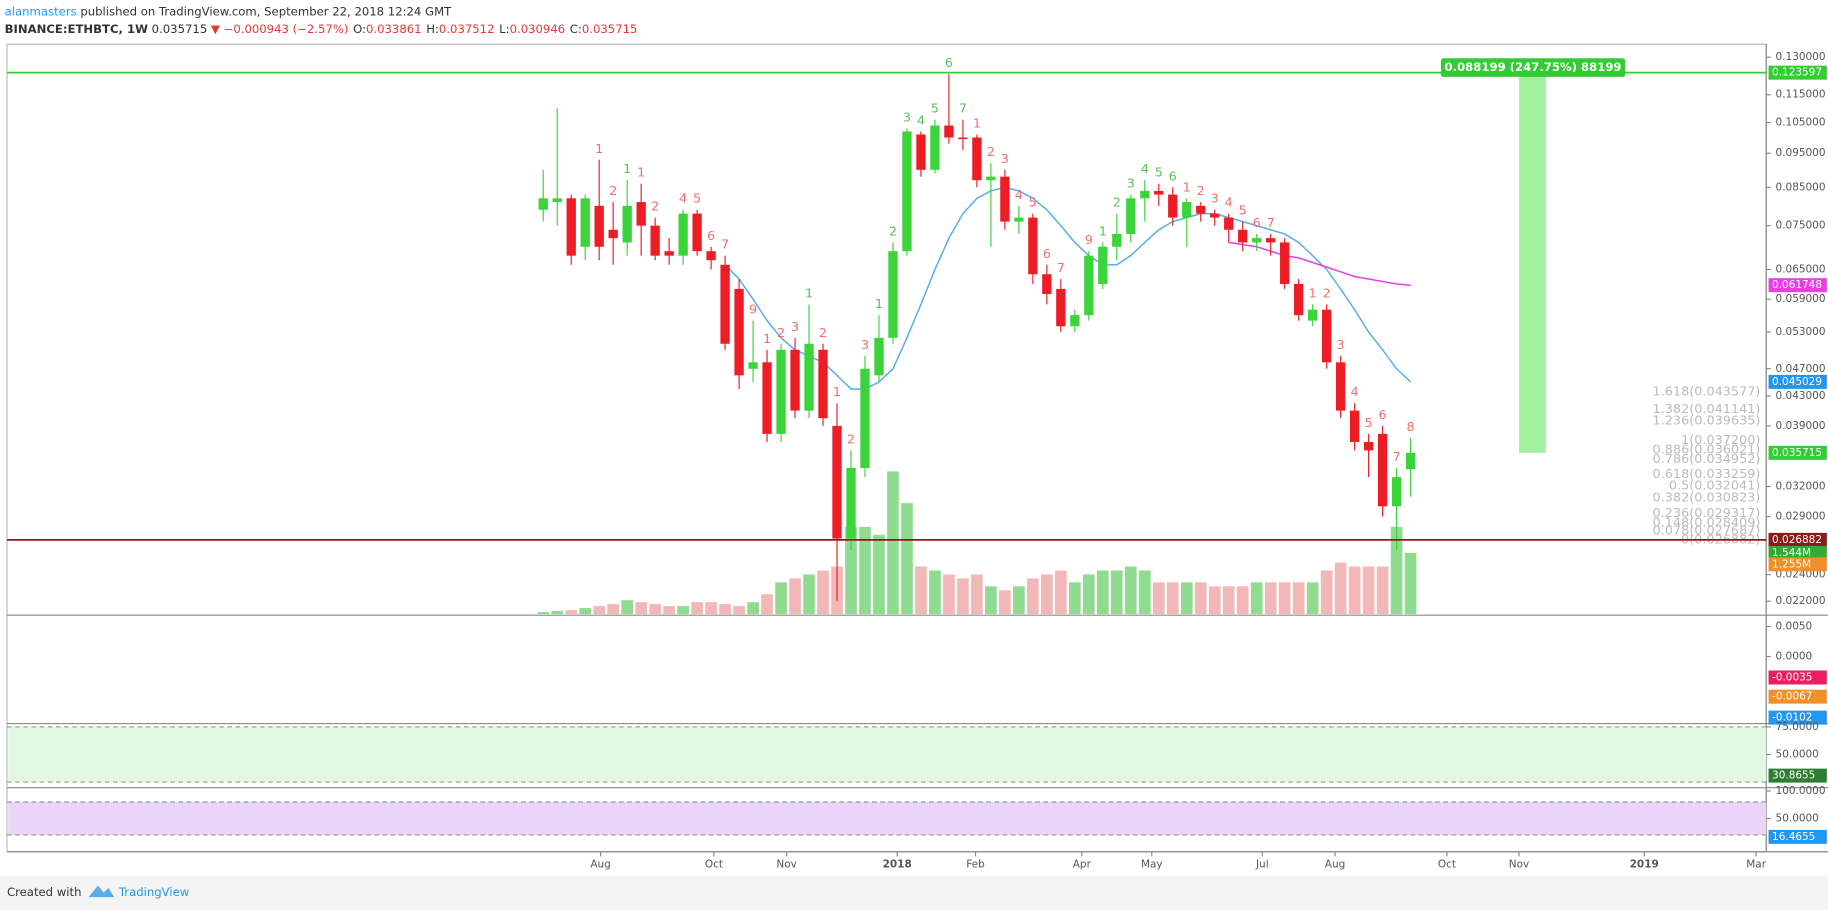  I want to click on y-tick-label: 0.065000, so click(1801, 269).